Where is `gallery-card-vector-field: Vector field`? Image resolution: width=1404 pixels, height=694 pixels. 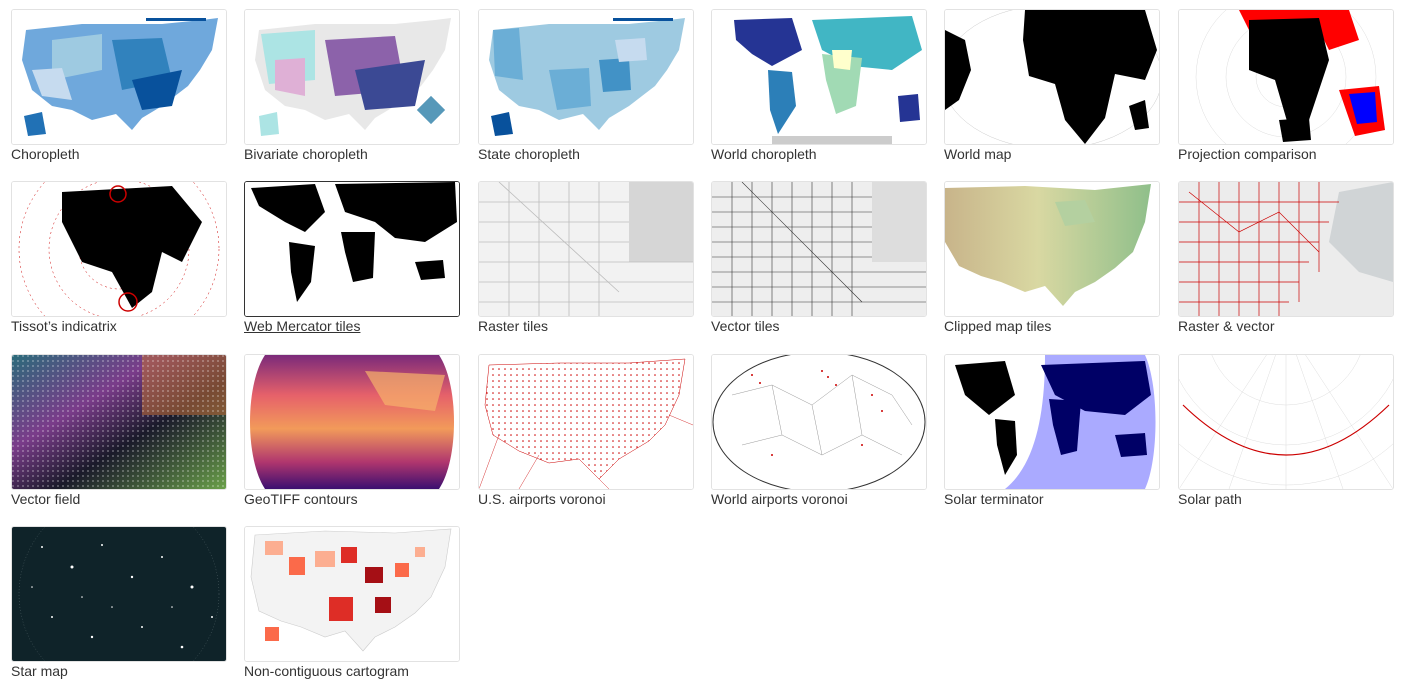 gallery-card-vector-field: Vector field is located at coordinates (119, 438).